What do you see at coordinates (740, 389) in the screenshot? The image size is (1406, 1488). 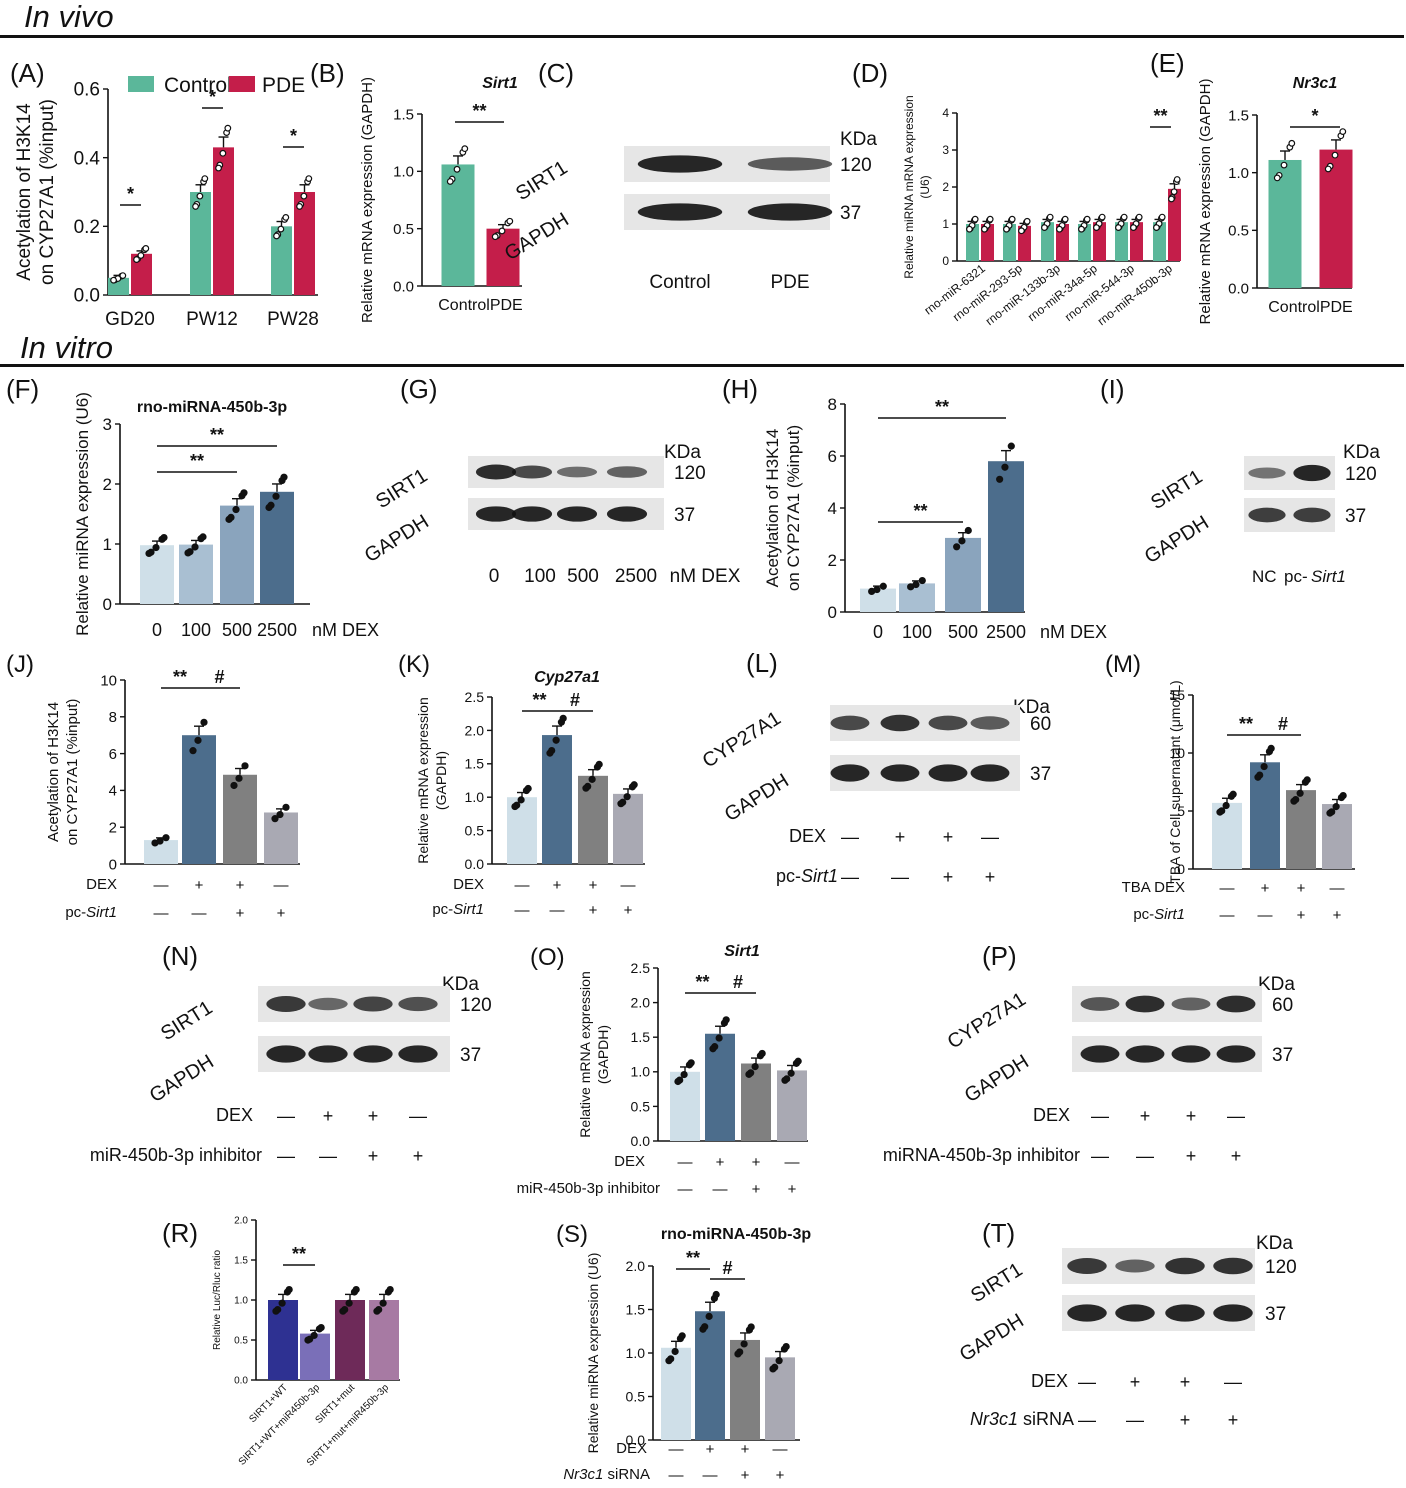 I see `panel-label: (H)` at bounding box center [740, 389].